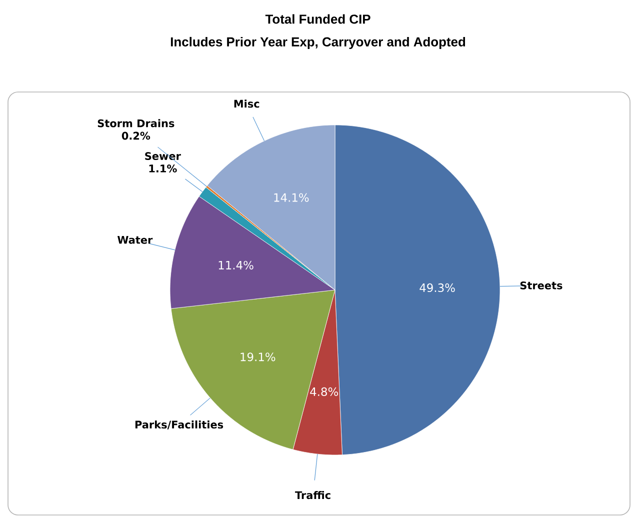 The image size is (637, 522). What do you see at coordinates (135, 240) in the screenshot?
I see `slice-label: Water` at bounding box center [135, 240].